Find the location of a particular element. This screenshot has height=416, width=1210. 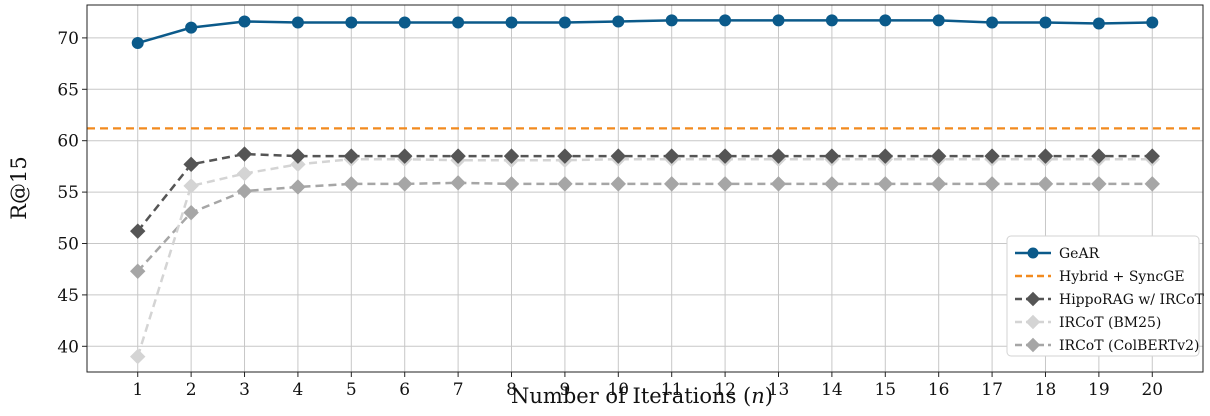

x-tick-label: 12 is located at coordinates (725, 390).